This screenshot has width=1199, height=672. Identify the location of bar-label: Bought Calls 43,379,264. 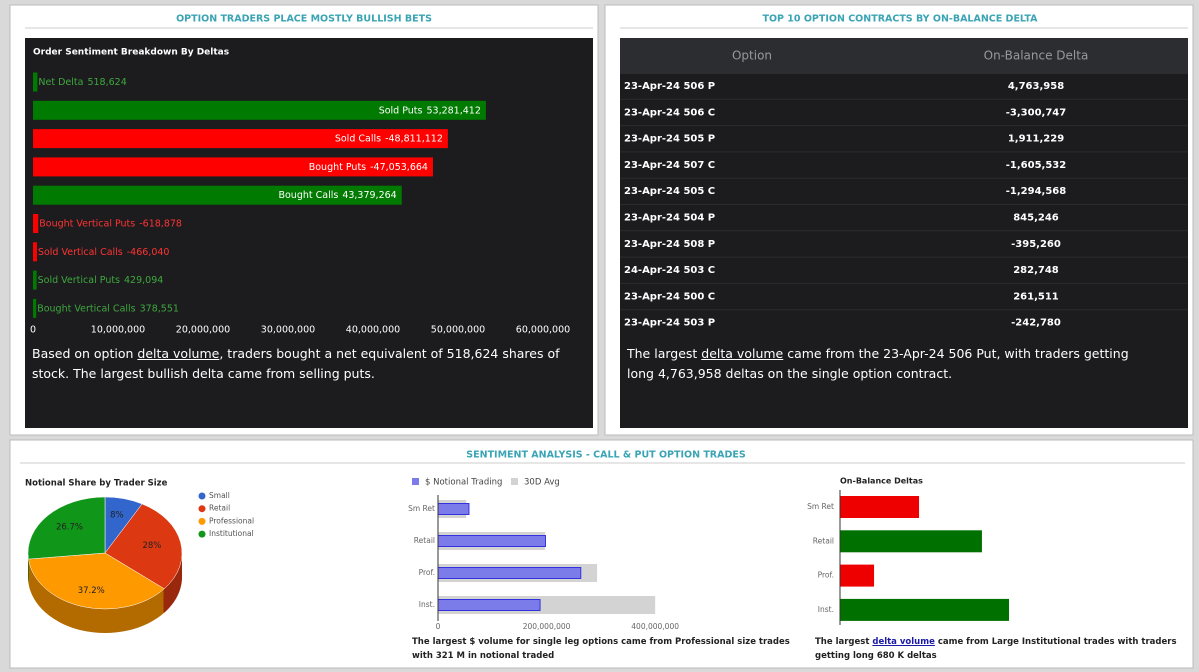
(337, 195).